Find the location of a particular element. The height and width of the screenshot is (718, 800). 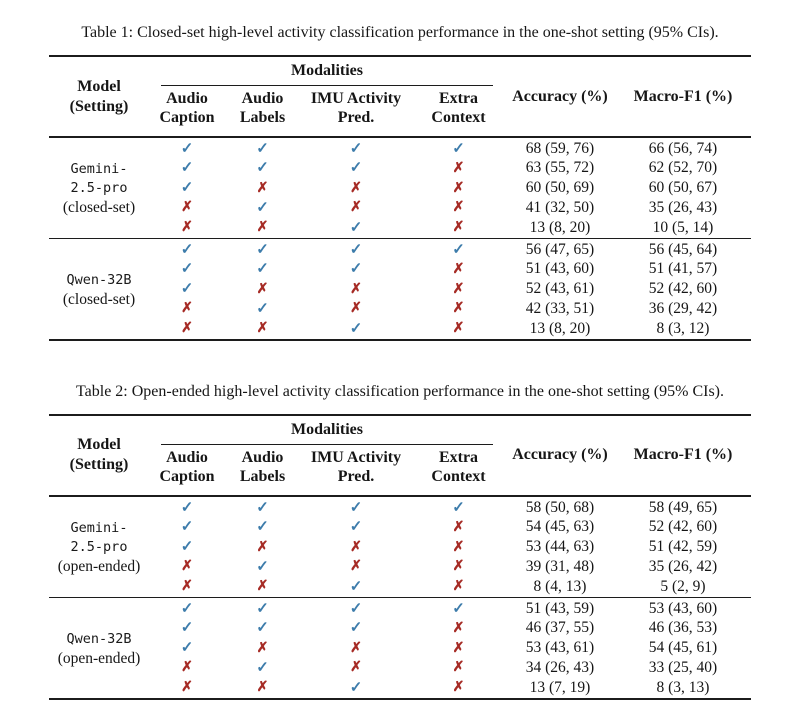

model-setting: (open-ended) is located at coordinates (99, 567).